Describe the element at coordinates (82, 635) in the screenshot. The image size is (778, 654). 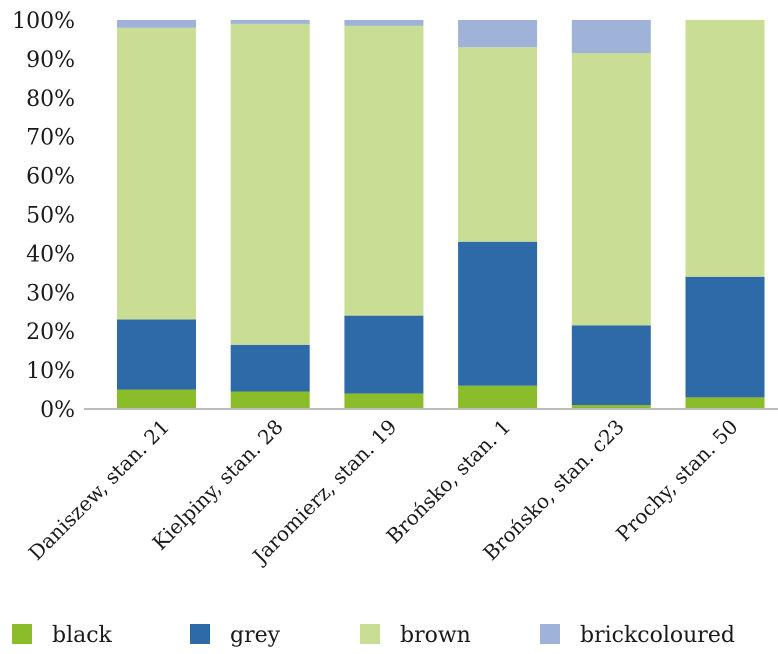
I see `legend-label-black: black` at that location.